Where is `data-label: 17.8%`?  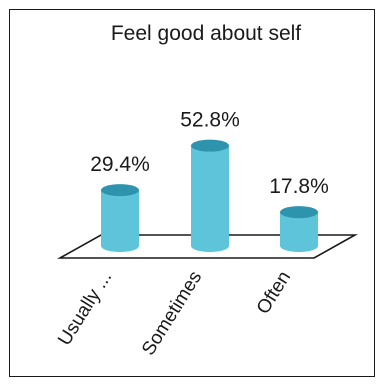
data-label: 17.8% is located at coordinates (299, 186).